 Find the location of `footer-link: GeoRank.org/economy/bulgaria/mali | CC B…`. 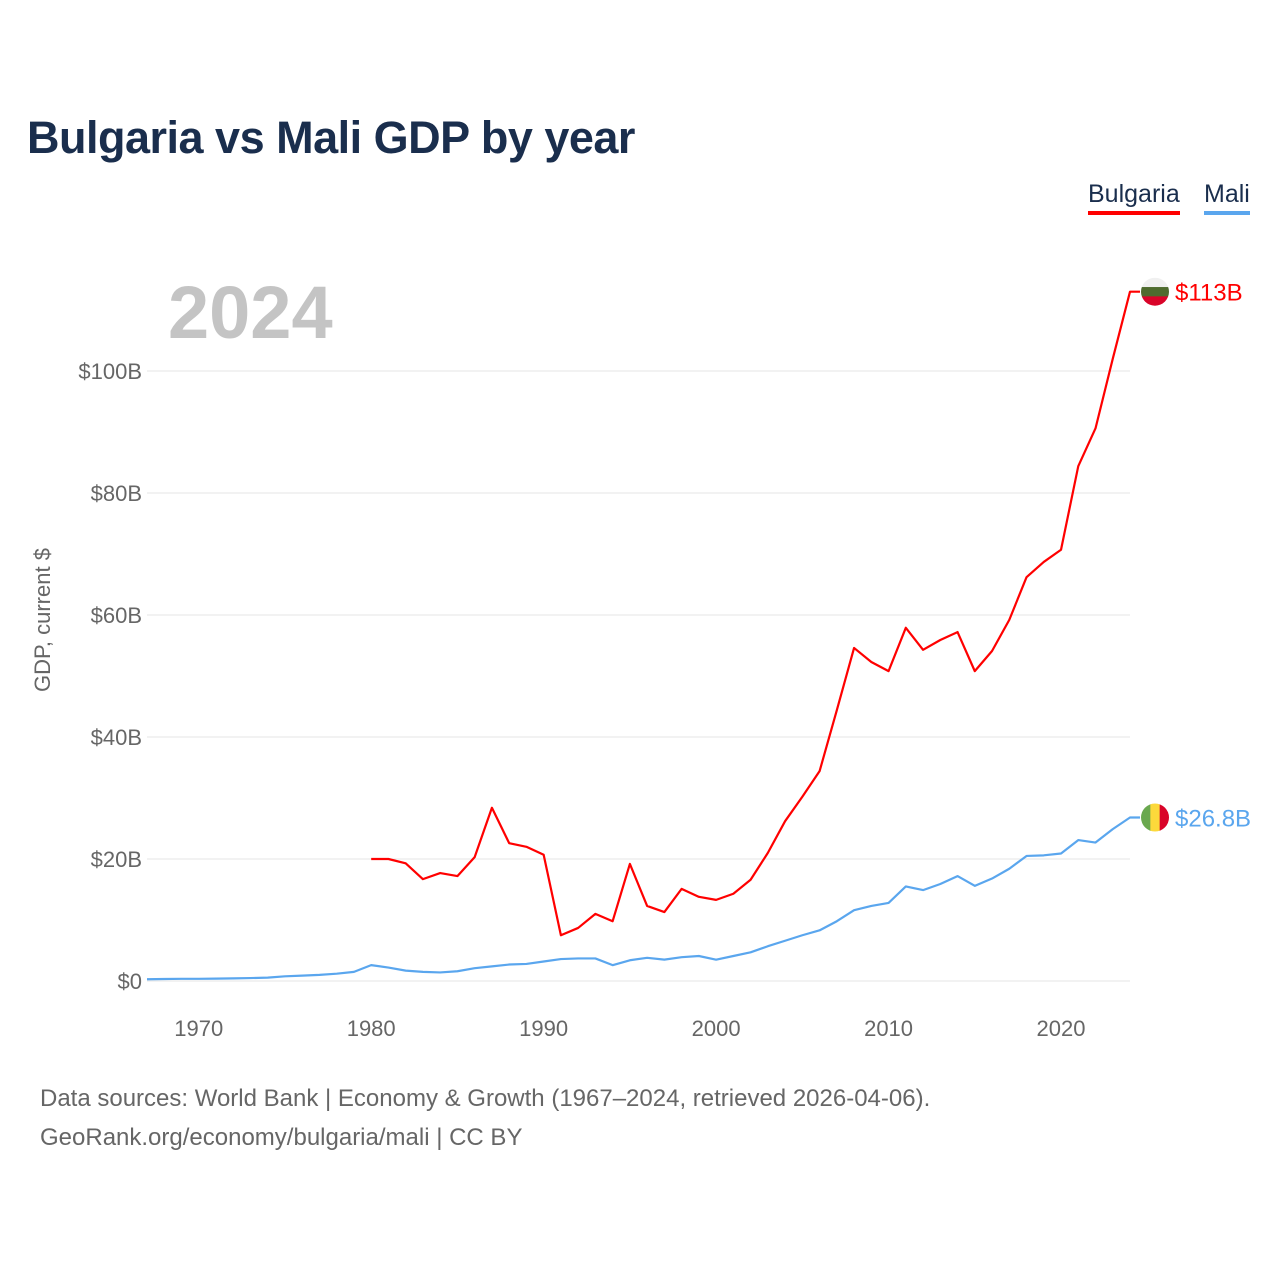

footer-link: GeoRank.org/economy/bulgaria/mali | CC B… is located at coordinates (281, 1137).